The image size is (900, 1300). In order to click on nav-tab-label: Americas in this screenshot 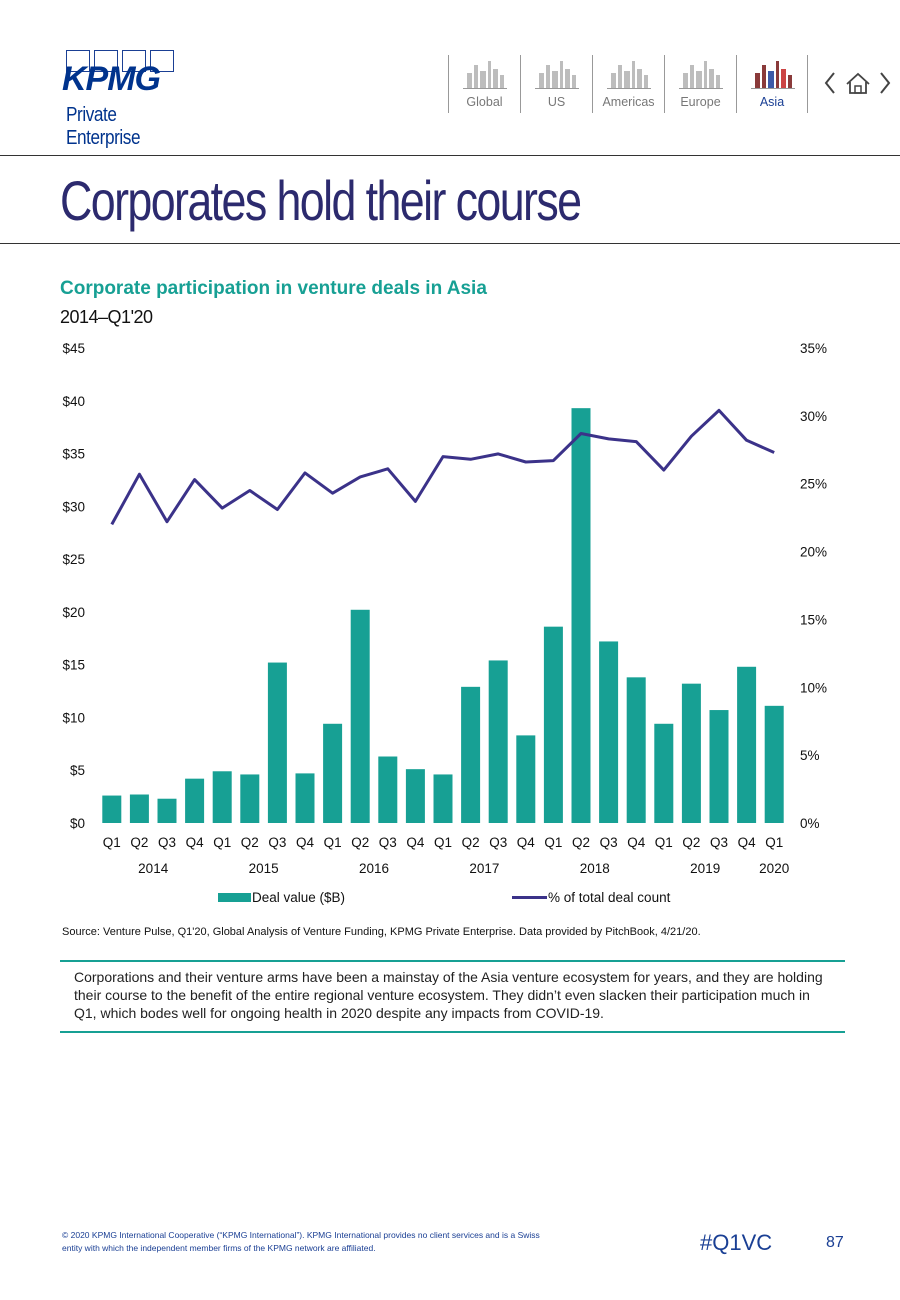, I will do `click(628, 102)`.